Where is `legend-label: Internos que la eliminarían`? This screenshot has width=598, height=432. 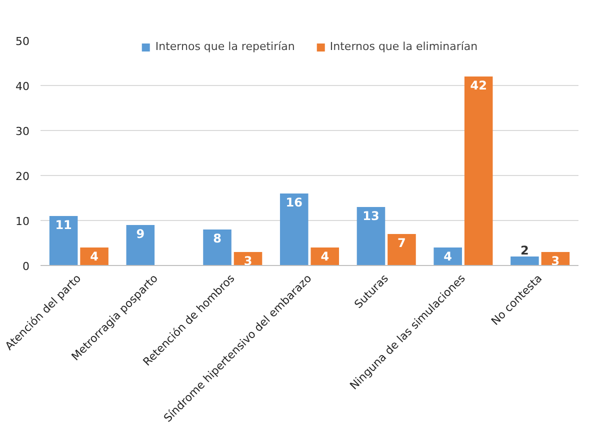 legend-label: Internos que la eliminarían is located at coordinates (404, 46).